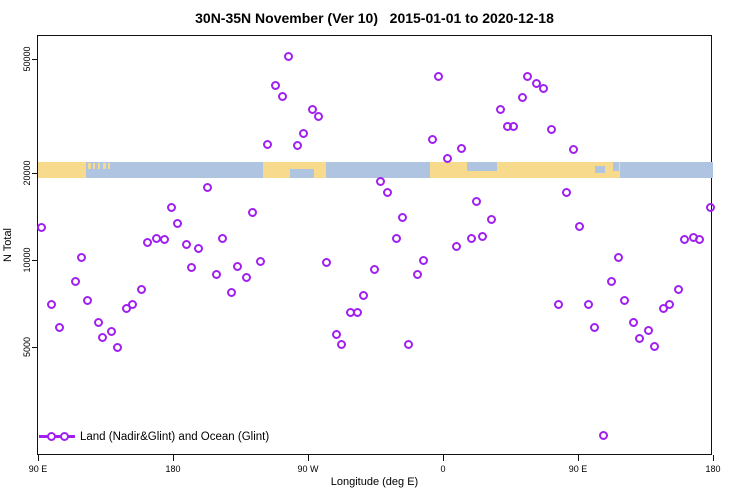  I want to click on y-axis-tick-label: 5000, so click(27, 346).